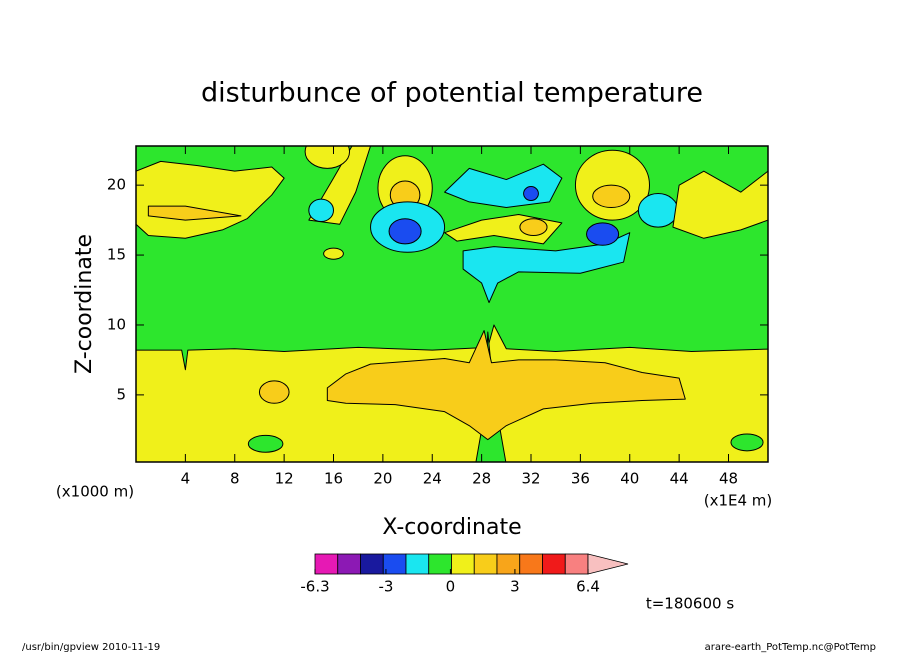 The width and height of the screenshot is (904, 654). Describe the element at coordinates (515, 587) in the screenshot. I see `colorbar-tick-label: 3` at that location.